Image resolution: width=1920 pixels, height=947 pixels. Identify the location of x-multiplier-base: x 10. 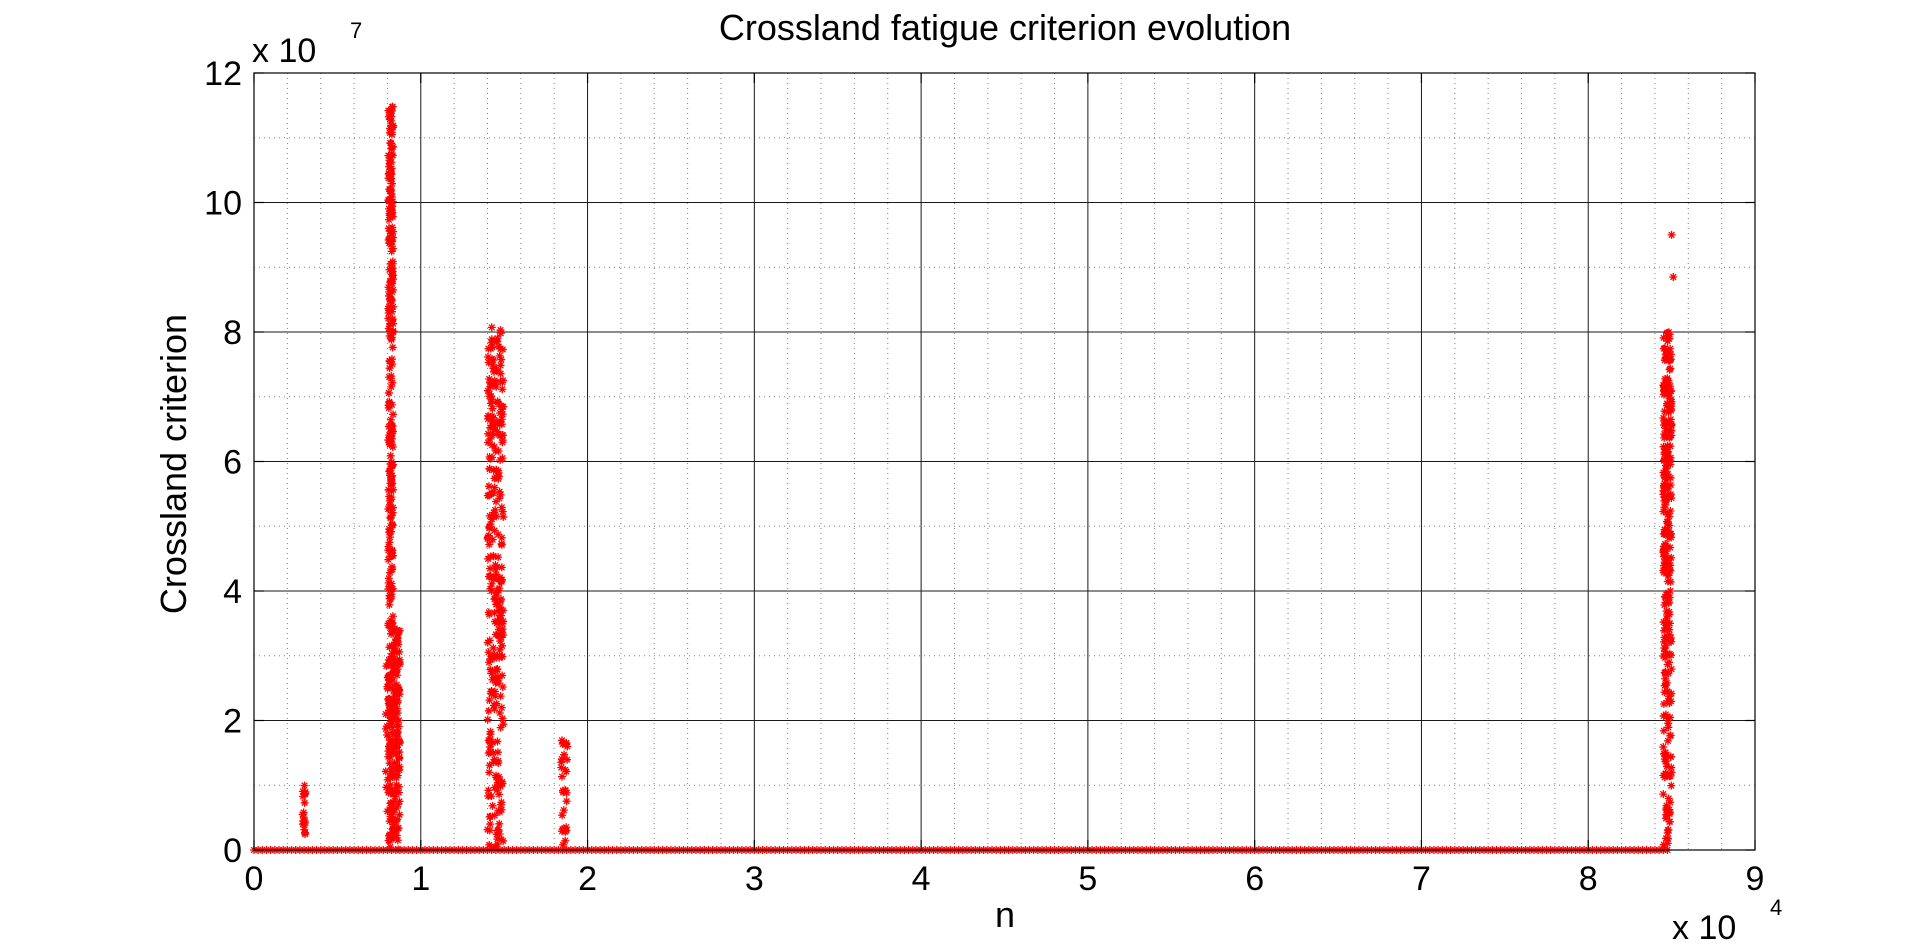
(1704, 928).